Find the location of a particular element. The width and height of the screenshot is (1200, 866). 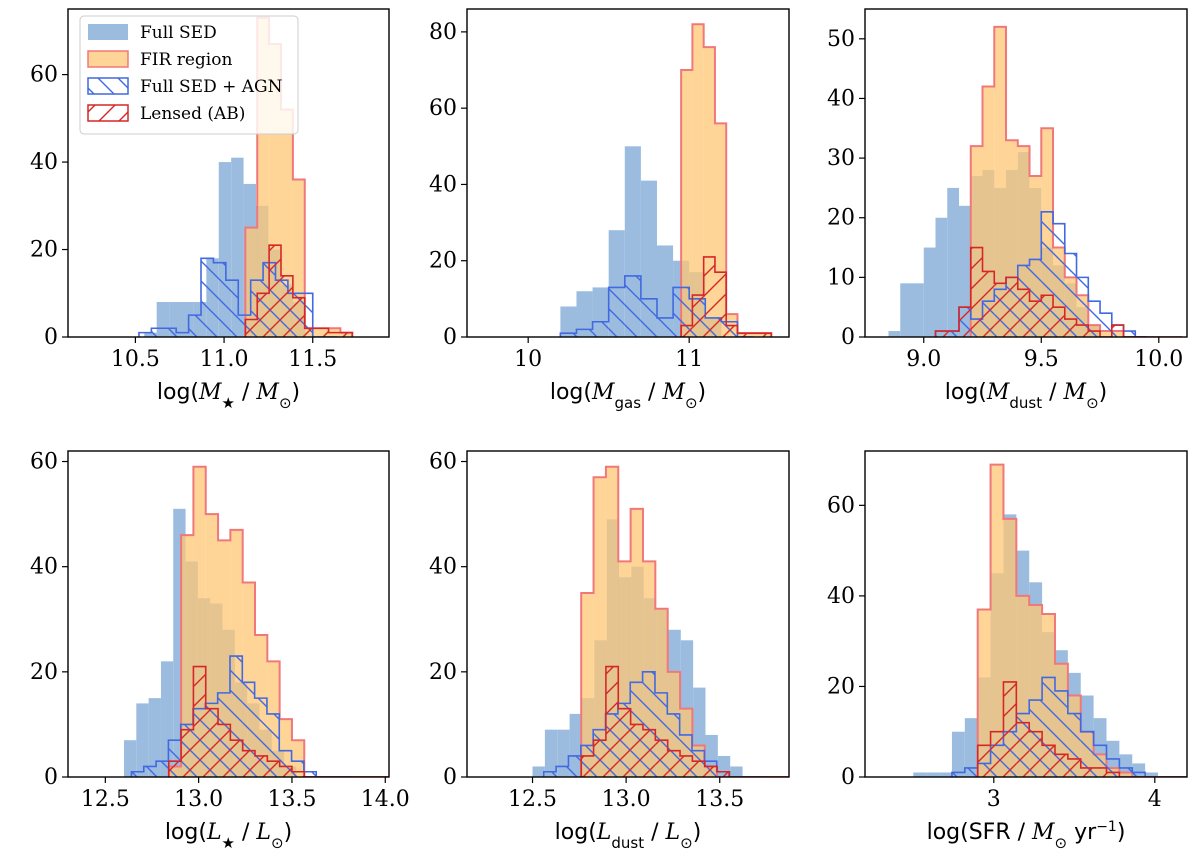

x-tick-label: 12.5 is located at coordinates (532, 799).